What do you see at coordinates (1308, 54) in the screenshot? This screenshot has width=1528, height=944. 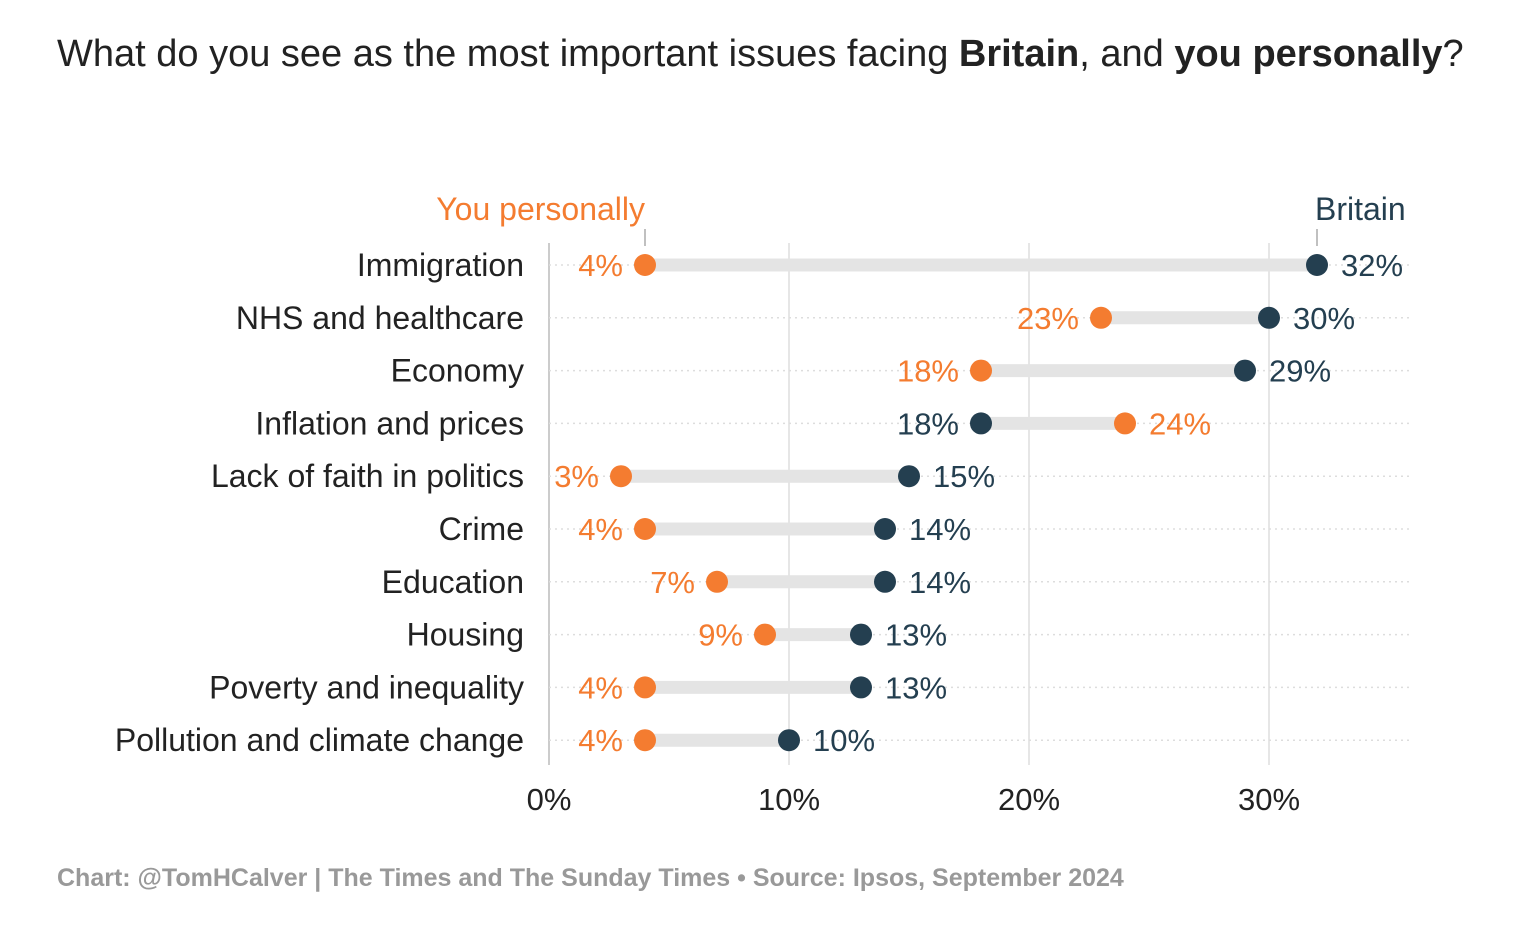 I see `title-bold-you-personally: you personally` at bounding box center [1308, 54].